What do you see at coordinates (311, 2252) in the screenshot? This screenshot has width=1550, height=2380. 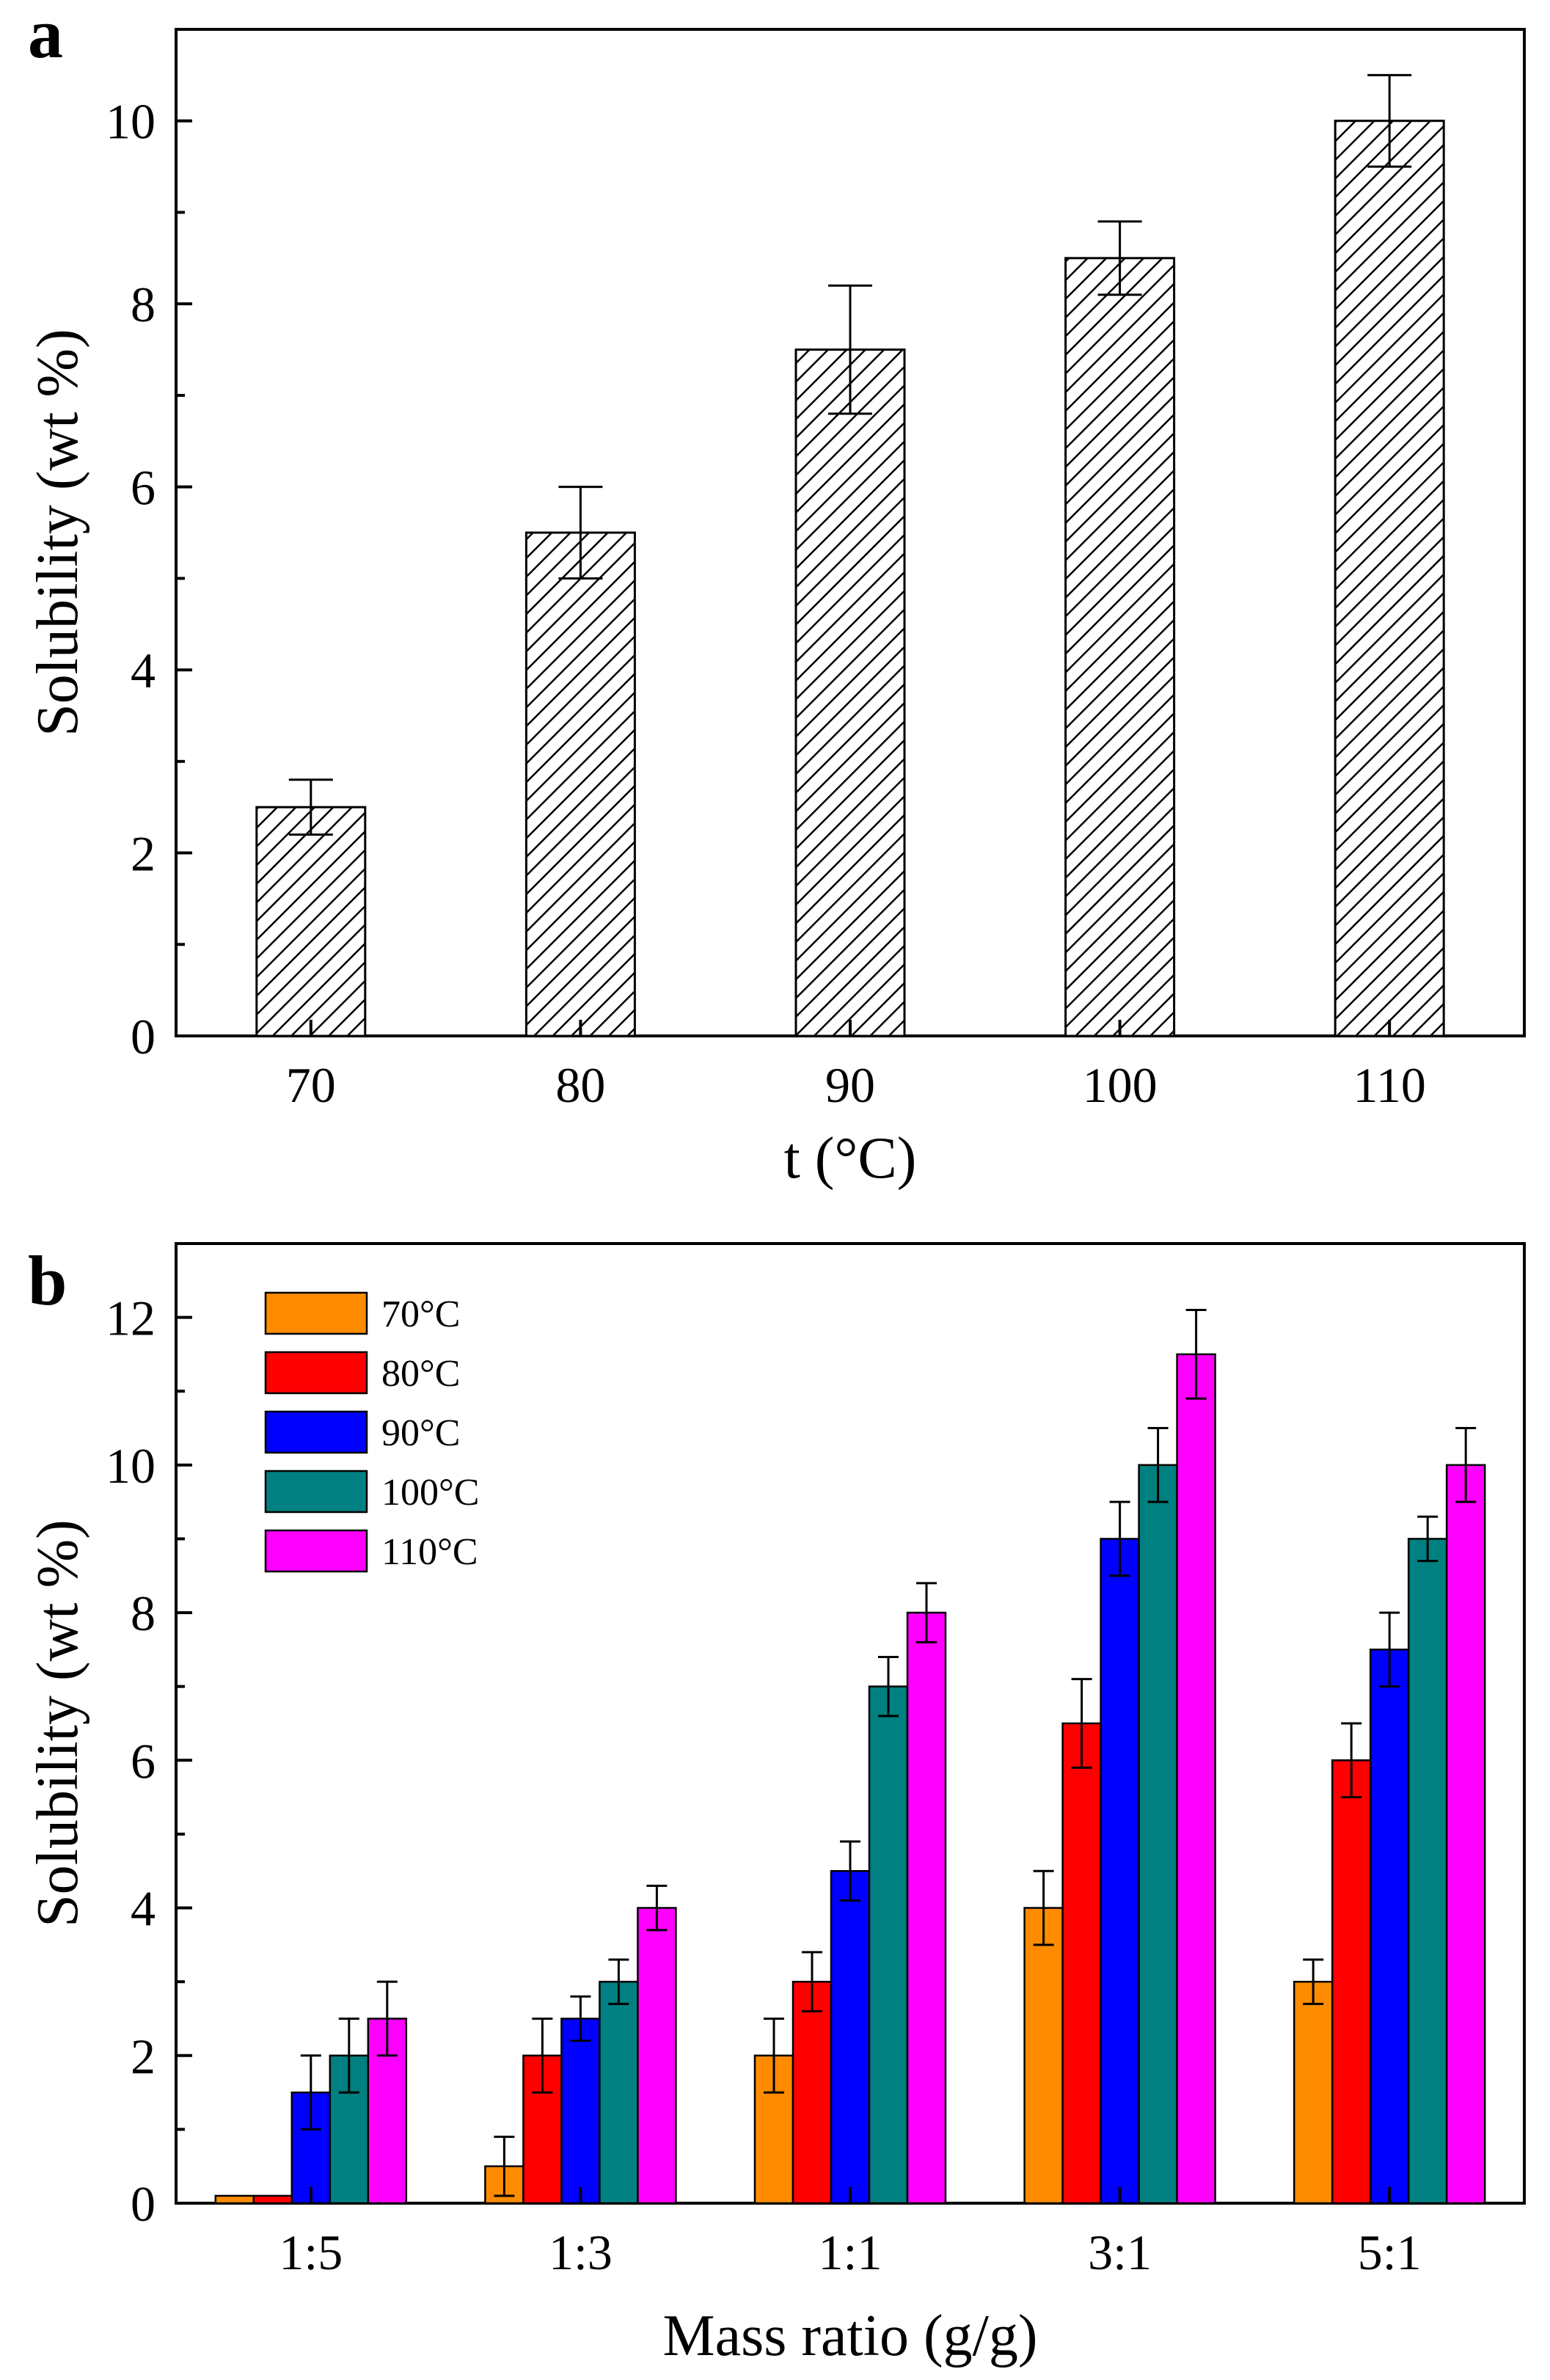 I see `x-tick-label: 1:5` at bounding box center [311, 2252].